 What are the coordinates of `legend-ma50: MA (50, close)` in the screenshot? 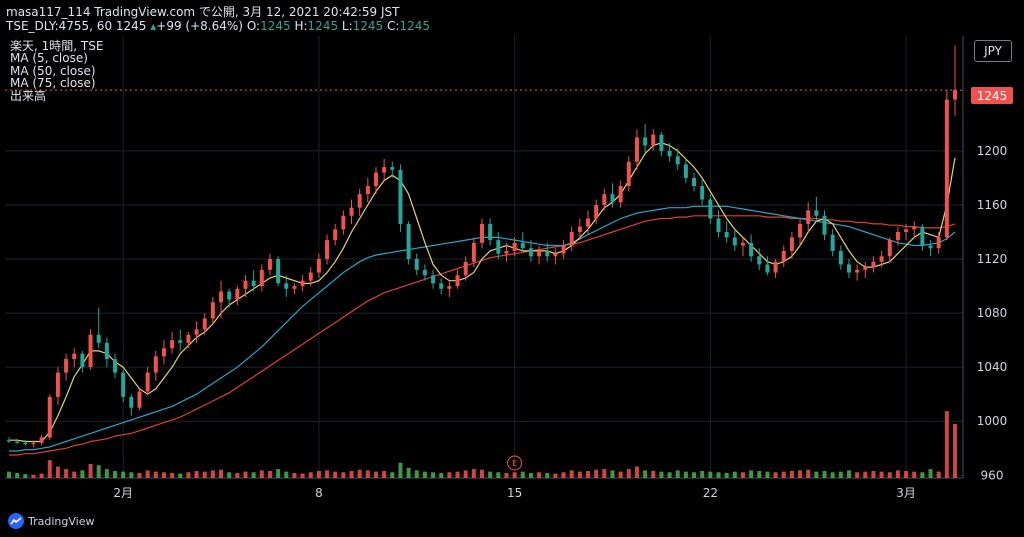 It's located at (53, 70).